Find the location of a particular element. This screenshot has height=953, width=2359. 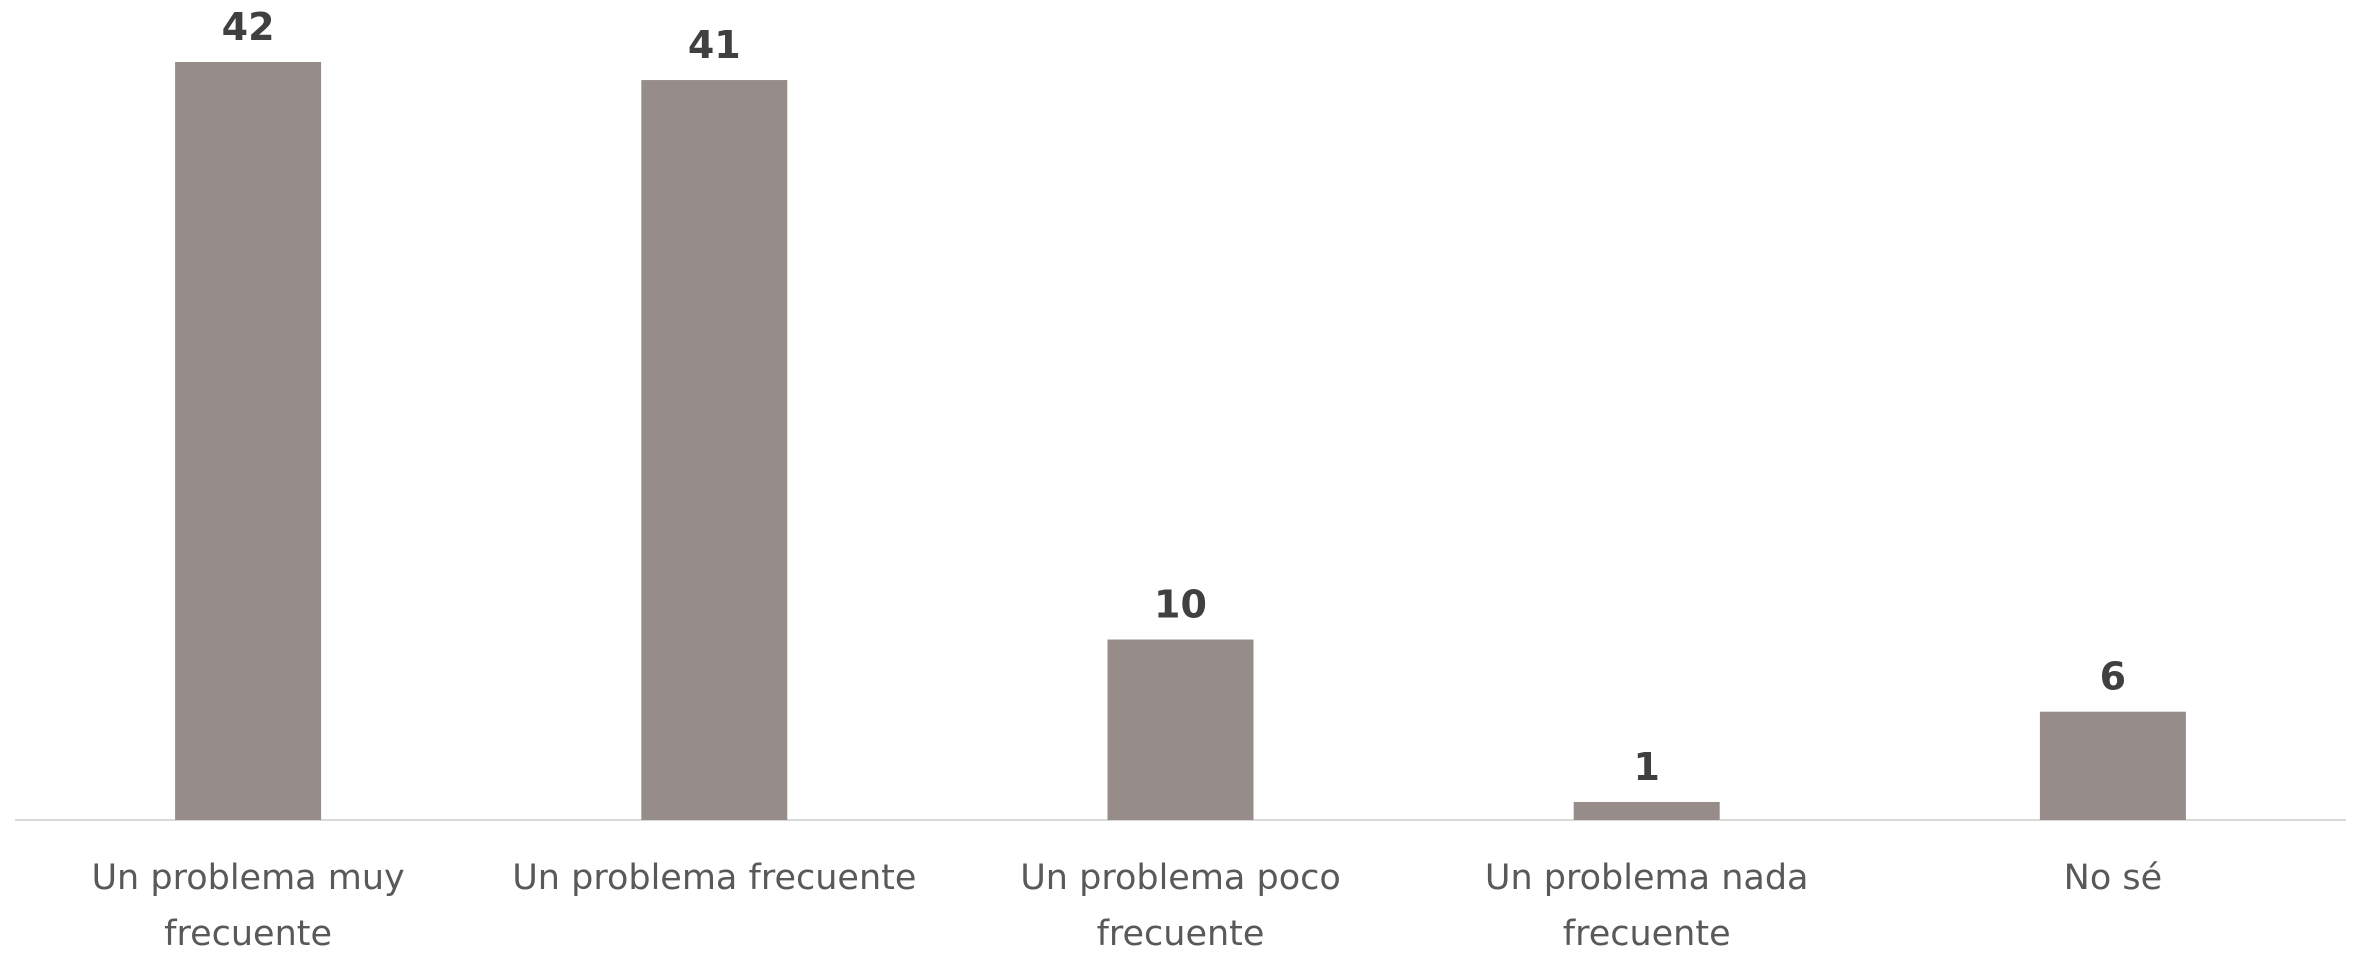

x-tick-label: No sé is located at coordinates (2113, 878).